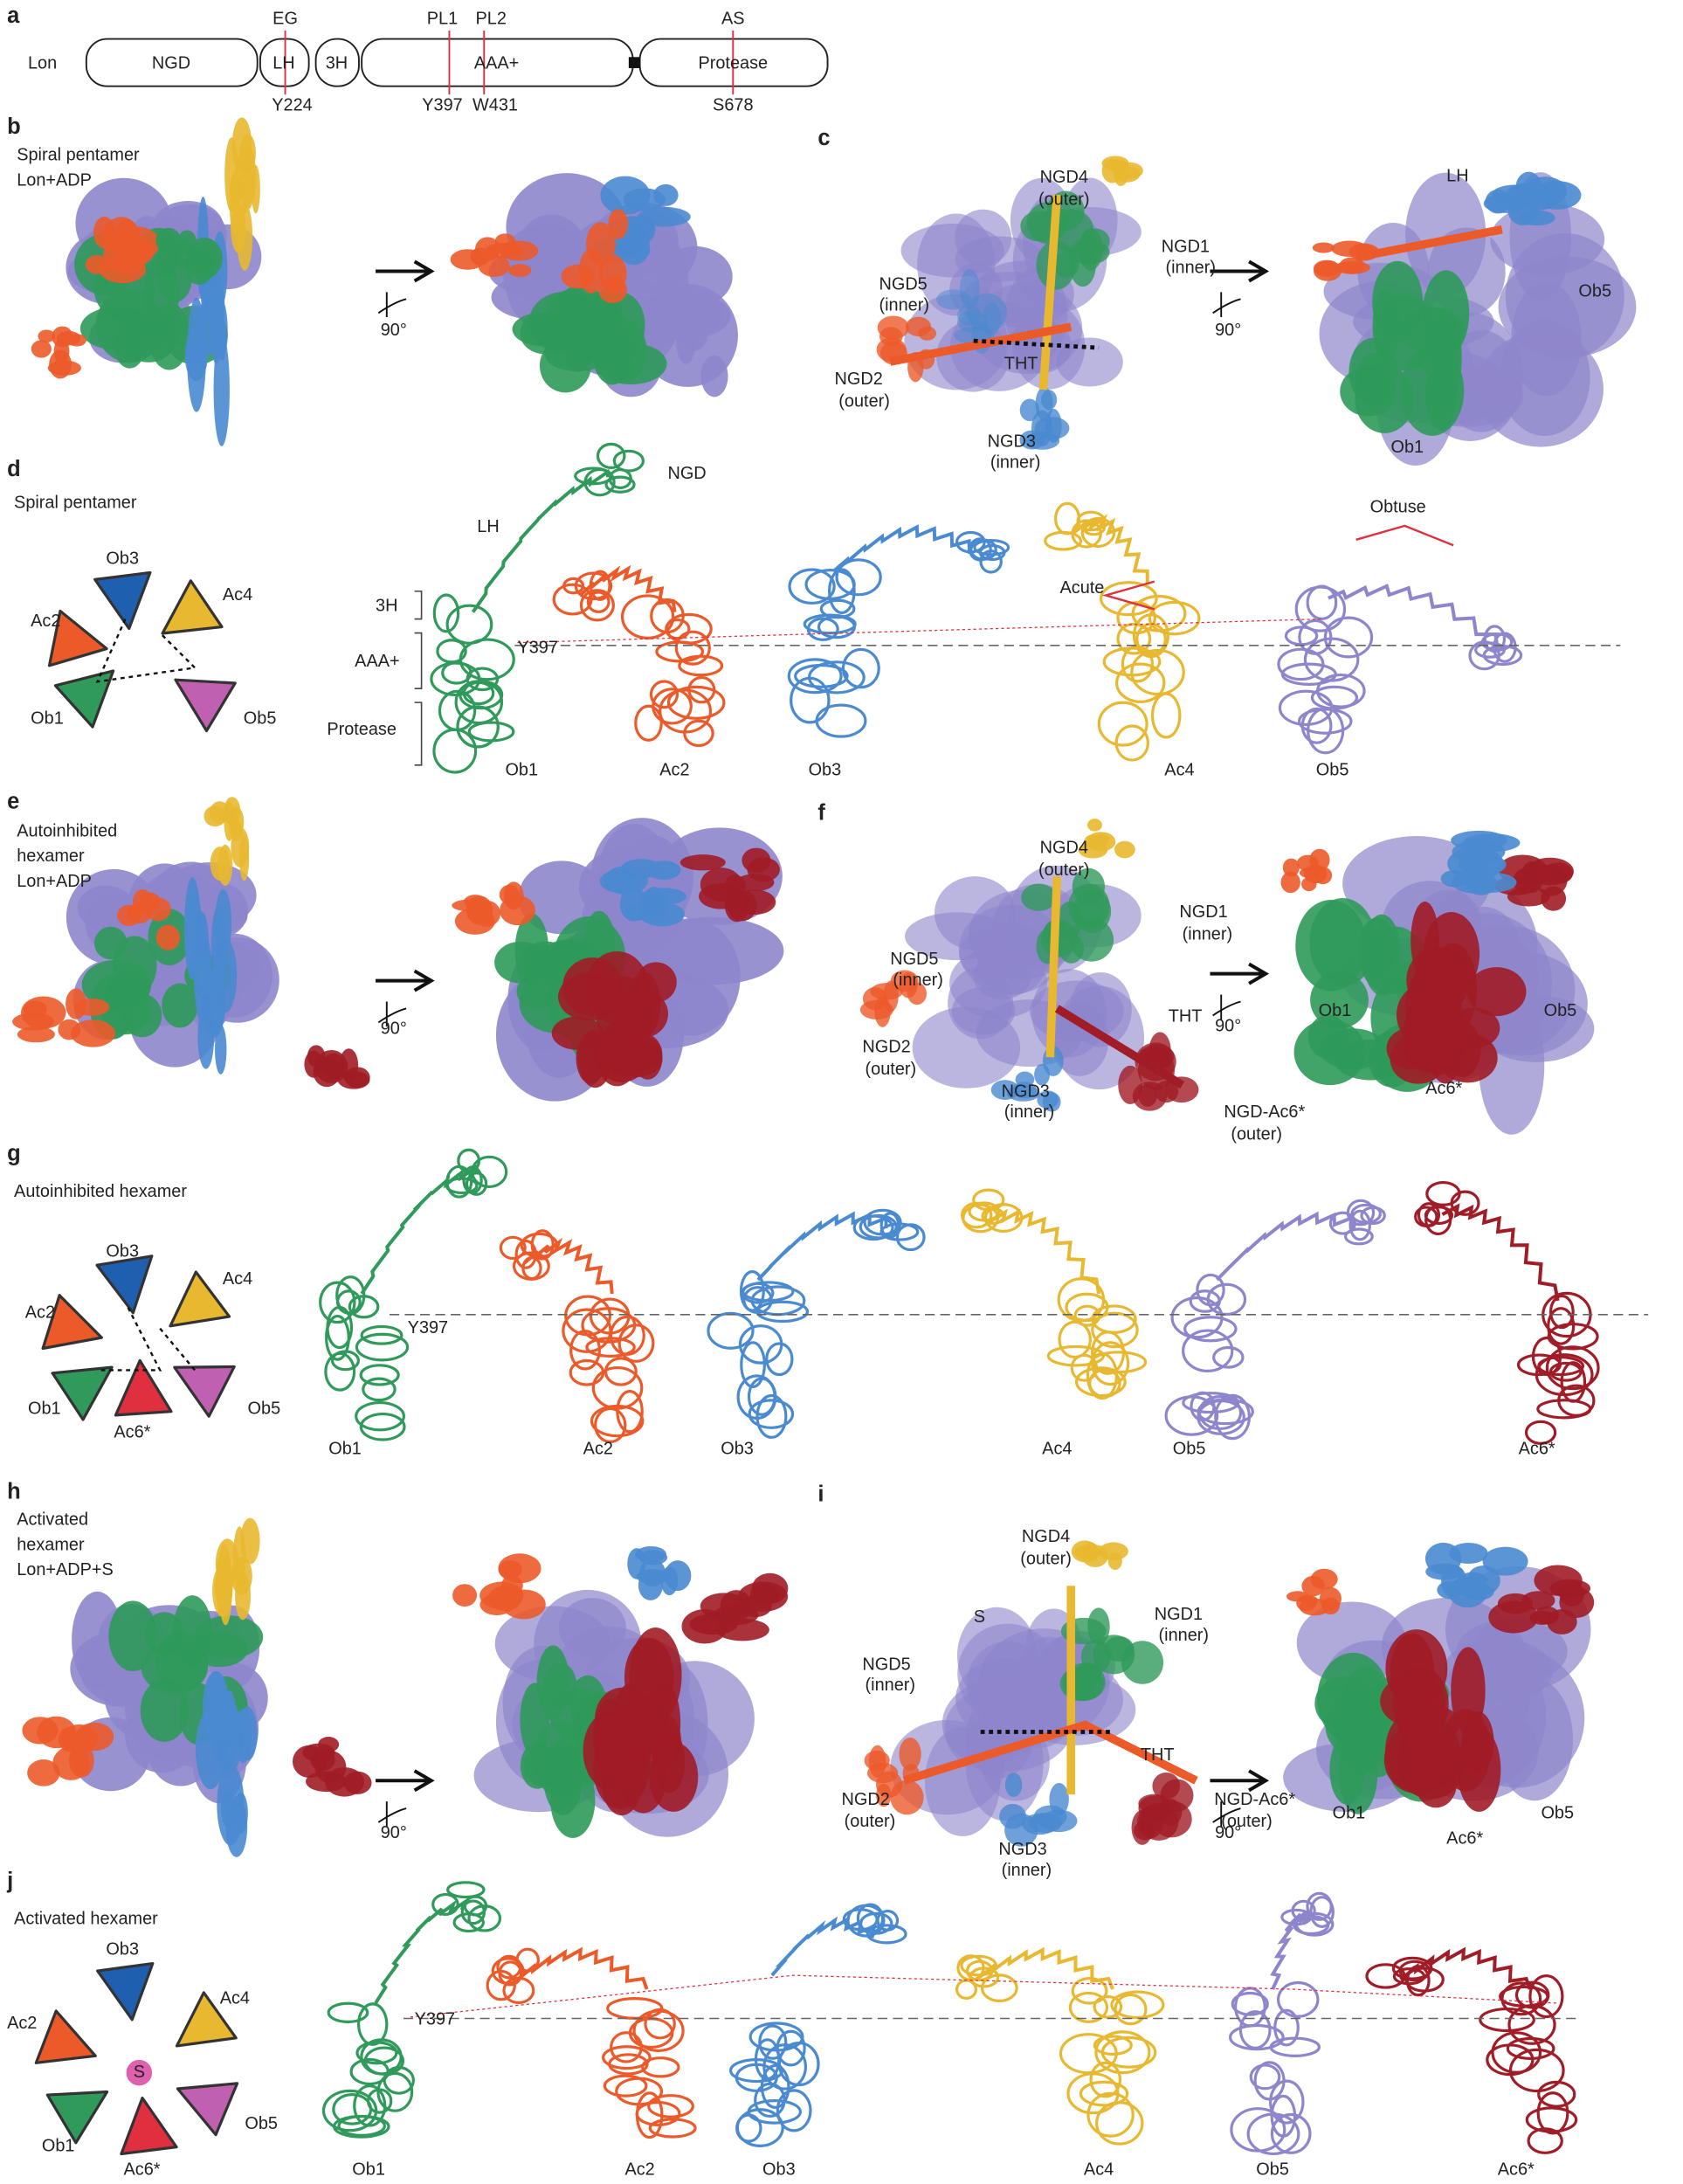  What do you see at coordinates (67, 830) in the screenshot?
I see `label: Autoinhibited` at bounding box center [67, 830].